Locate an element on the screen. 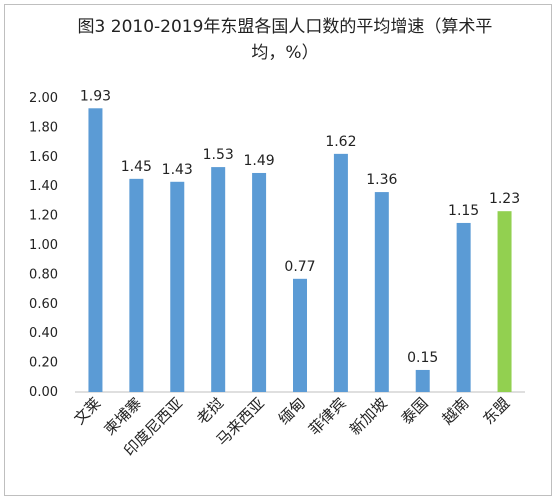 Image resolution: width=558 pixels, height=502 pixels. chart-title: 图3 2010-2019年东盟各国人口数的平均增速（算术平均，%） is located at coordinates (285, 40).